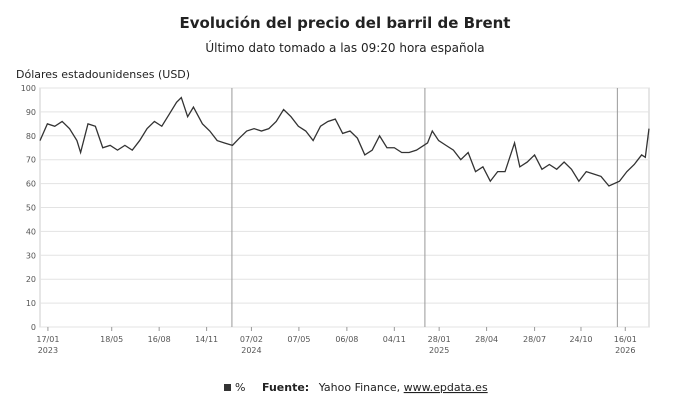  Describe the element at coordinates (298, 339) in the screenshot. I see `x-tick-label: 07/05` at that location.